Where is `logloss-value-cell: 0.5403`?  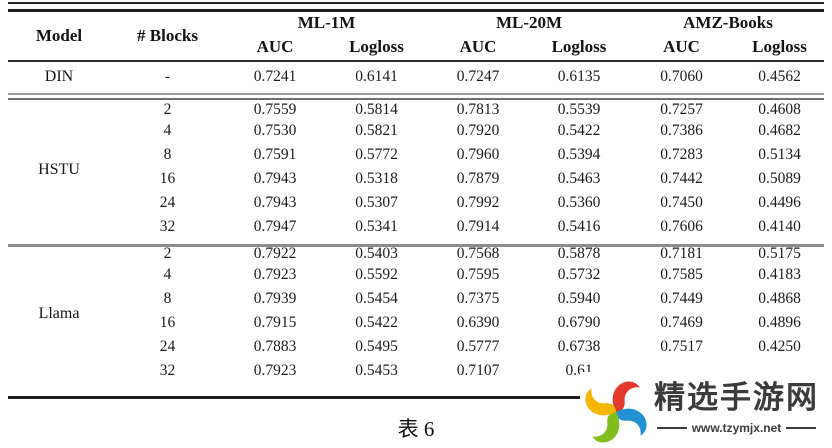 logloss-value-cell: 0.5403 is located at coordinates (376, 253).